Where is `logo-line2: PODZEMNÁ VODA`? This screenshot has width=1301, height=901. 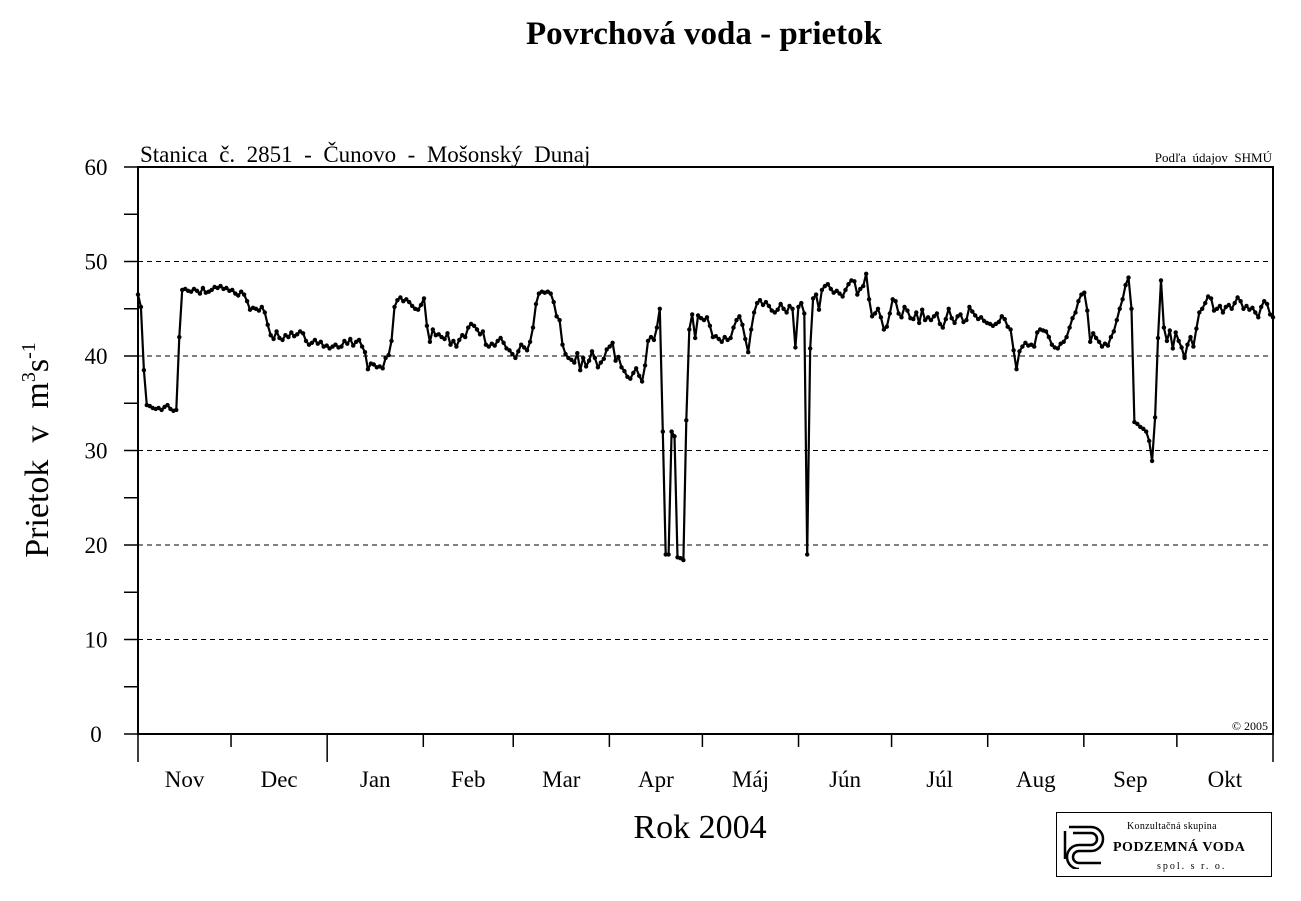 logo-line2: PODZEMNÁ VODA is located at coordinates (1179, 847).